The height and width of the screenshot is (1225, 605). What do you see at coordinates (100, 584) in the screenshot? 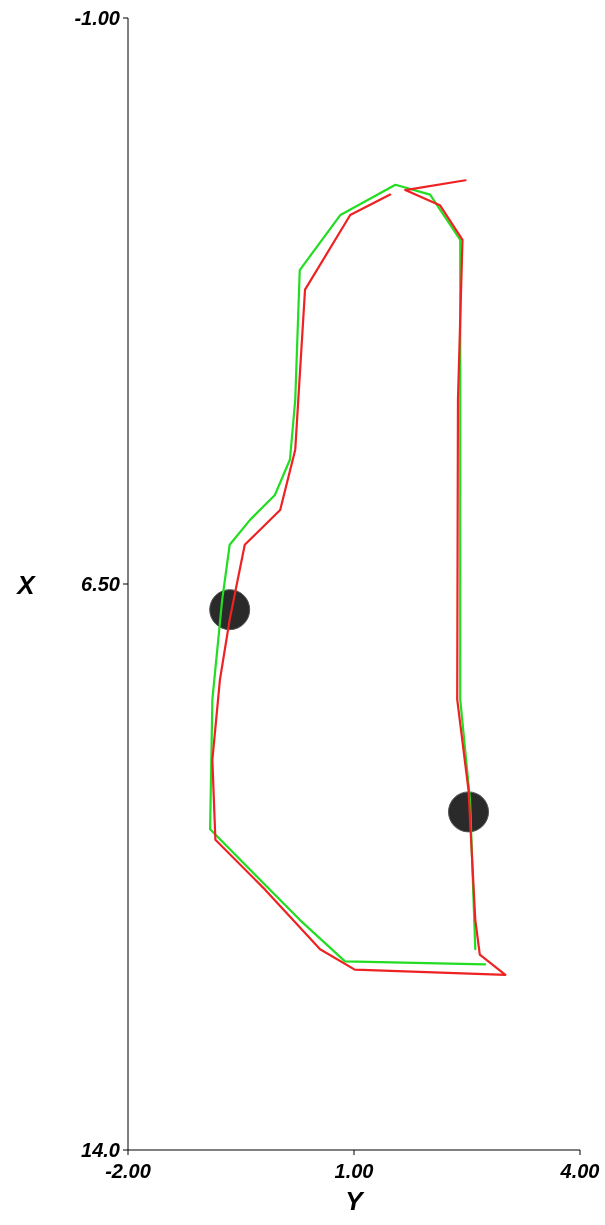
I see `y-tick-label: 6.50` at bounding box center [100, 584].